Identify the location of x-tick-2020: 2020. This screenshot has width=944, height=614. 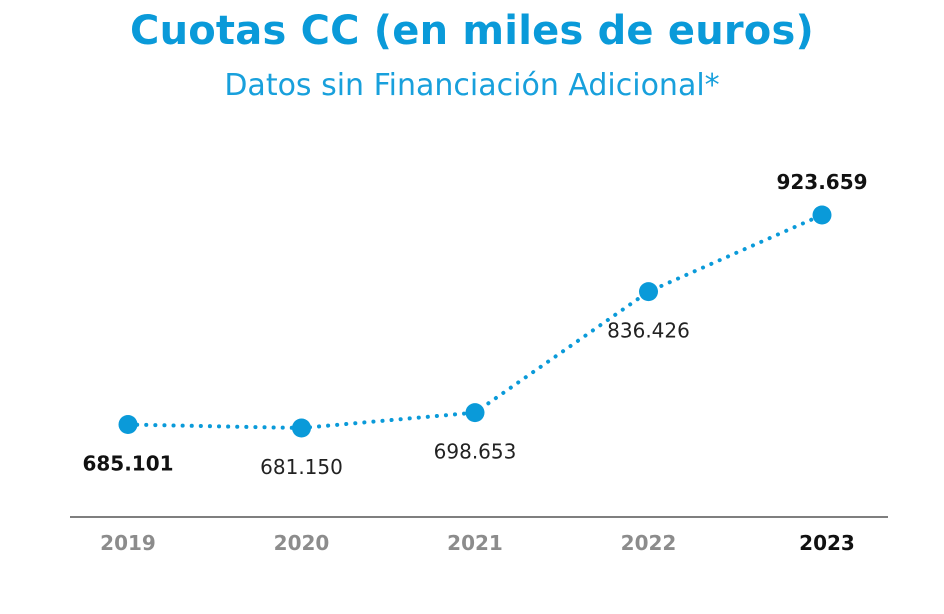
(302, 543).